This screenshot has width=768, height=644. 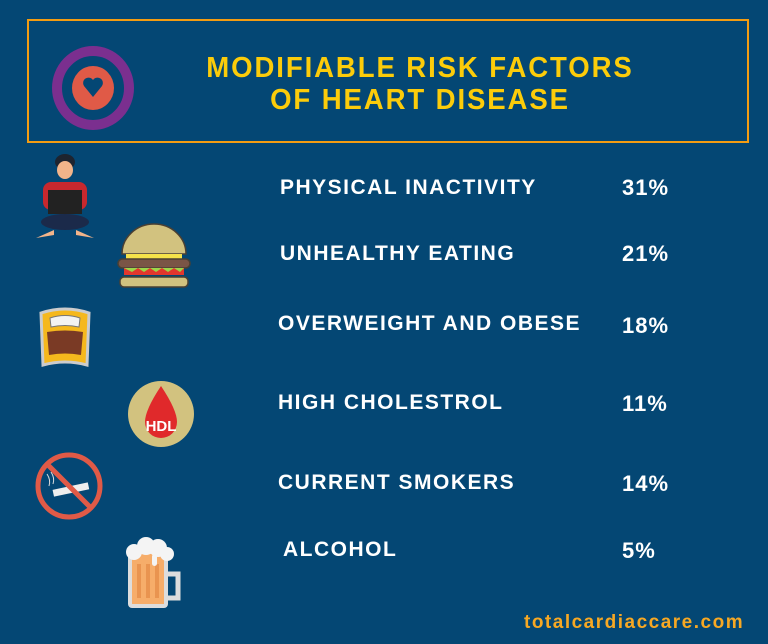 I want to click on risk-percent-overweight: 18%, so click(x=646, y=325).